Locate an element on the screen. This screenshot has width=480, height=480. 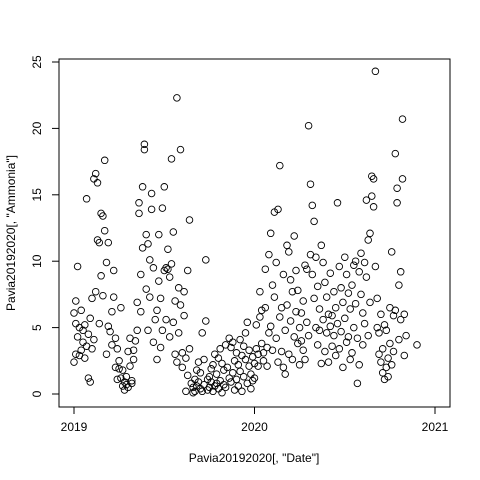
y-axis: 0 5 10 15 20 25 is located at coordinates (45, 226).